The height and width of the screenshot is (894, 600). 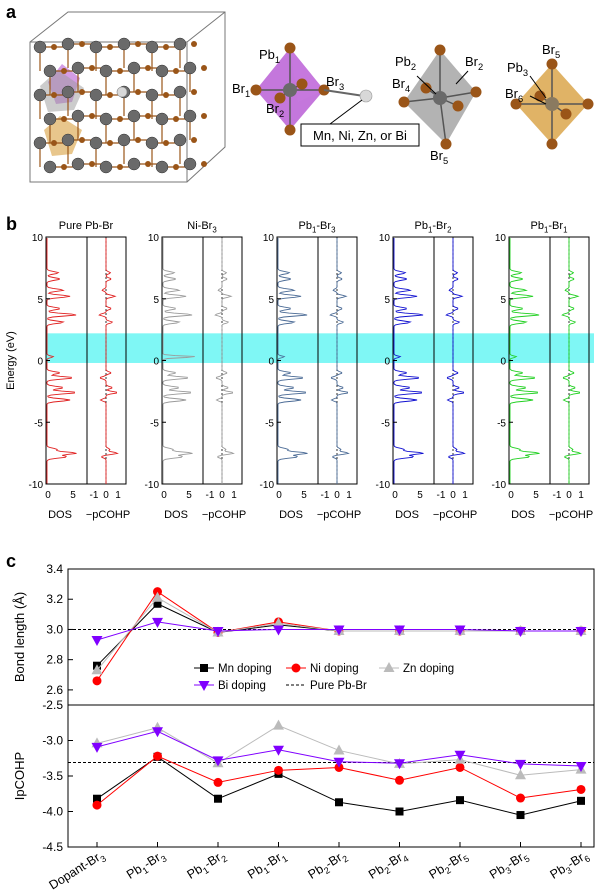 I want to click on pb2-atom, so click(x=440, y=98).